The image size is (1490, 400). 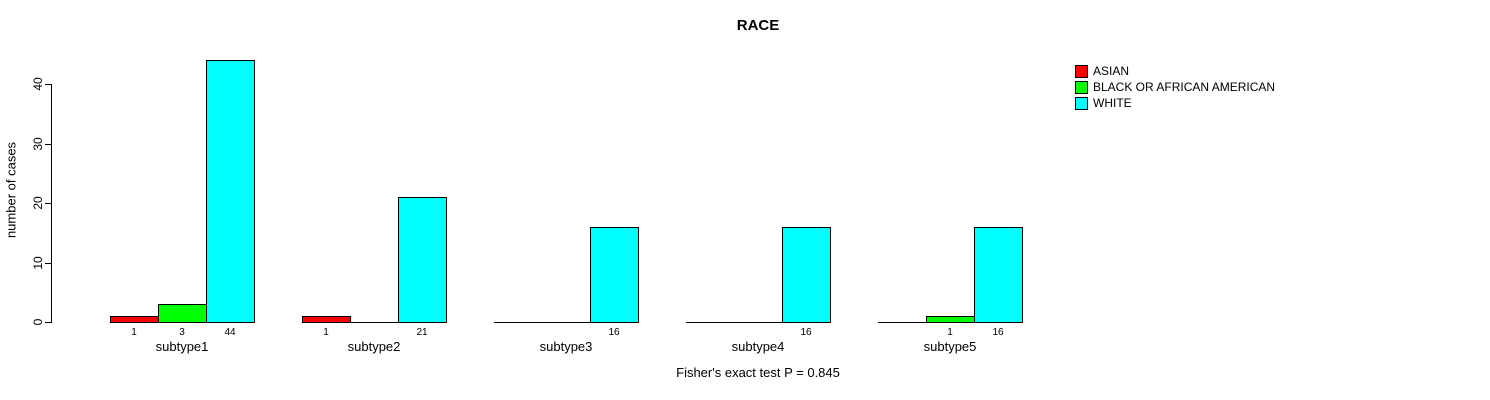 What do you see at coordinates (182, 313) in the screenshot?
I see `bar-black-or-african-american-subtype1` at bounding box center [182, 313].